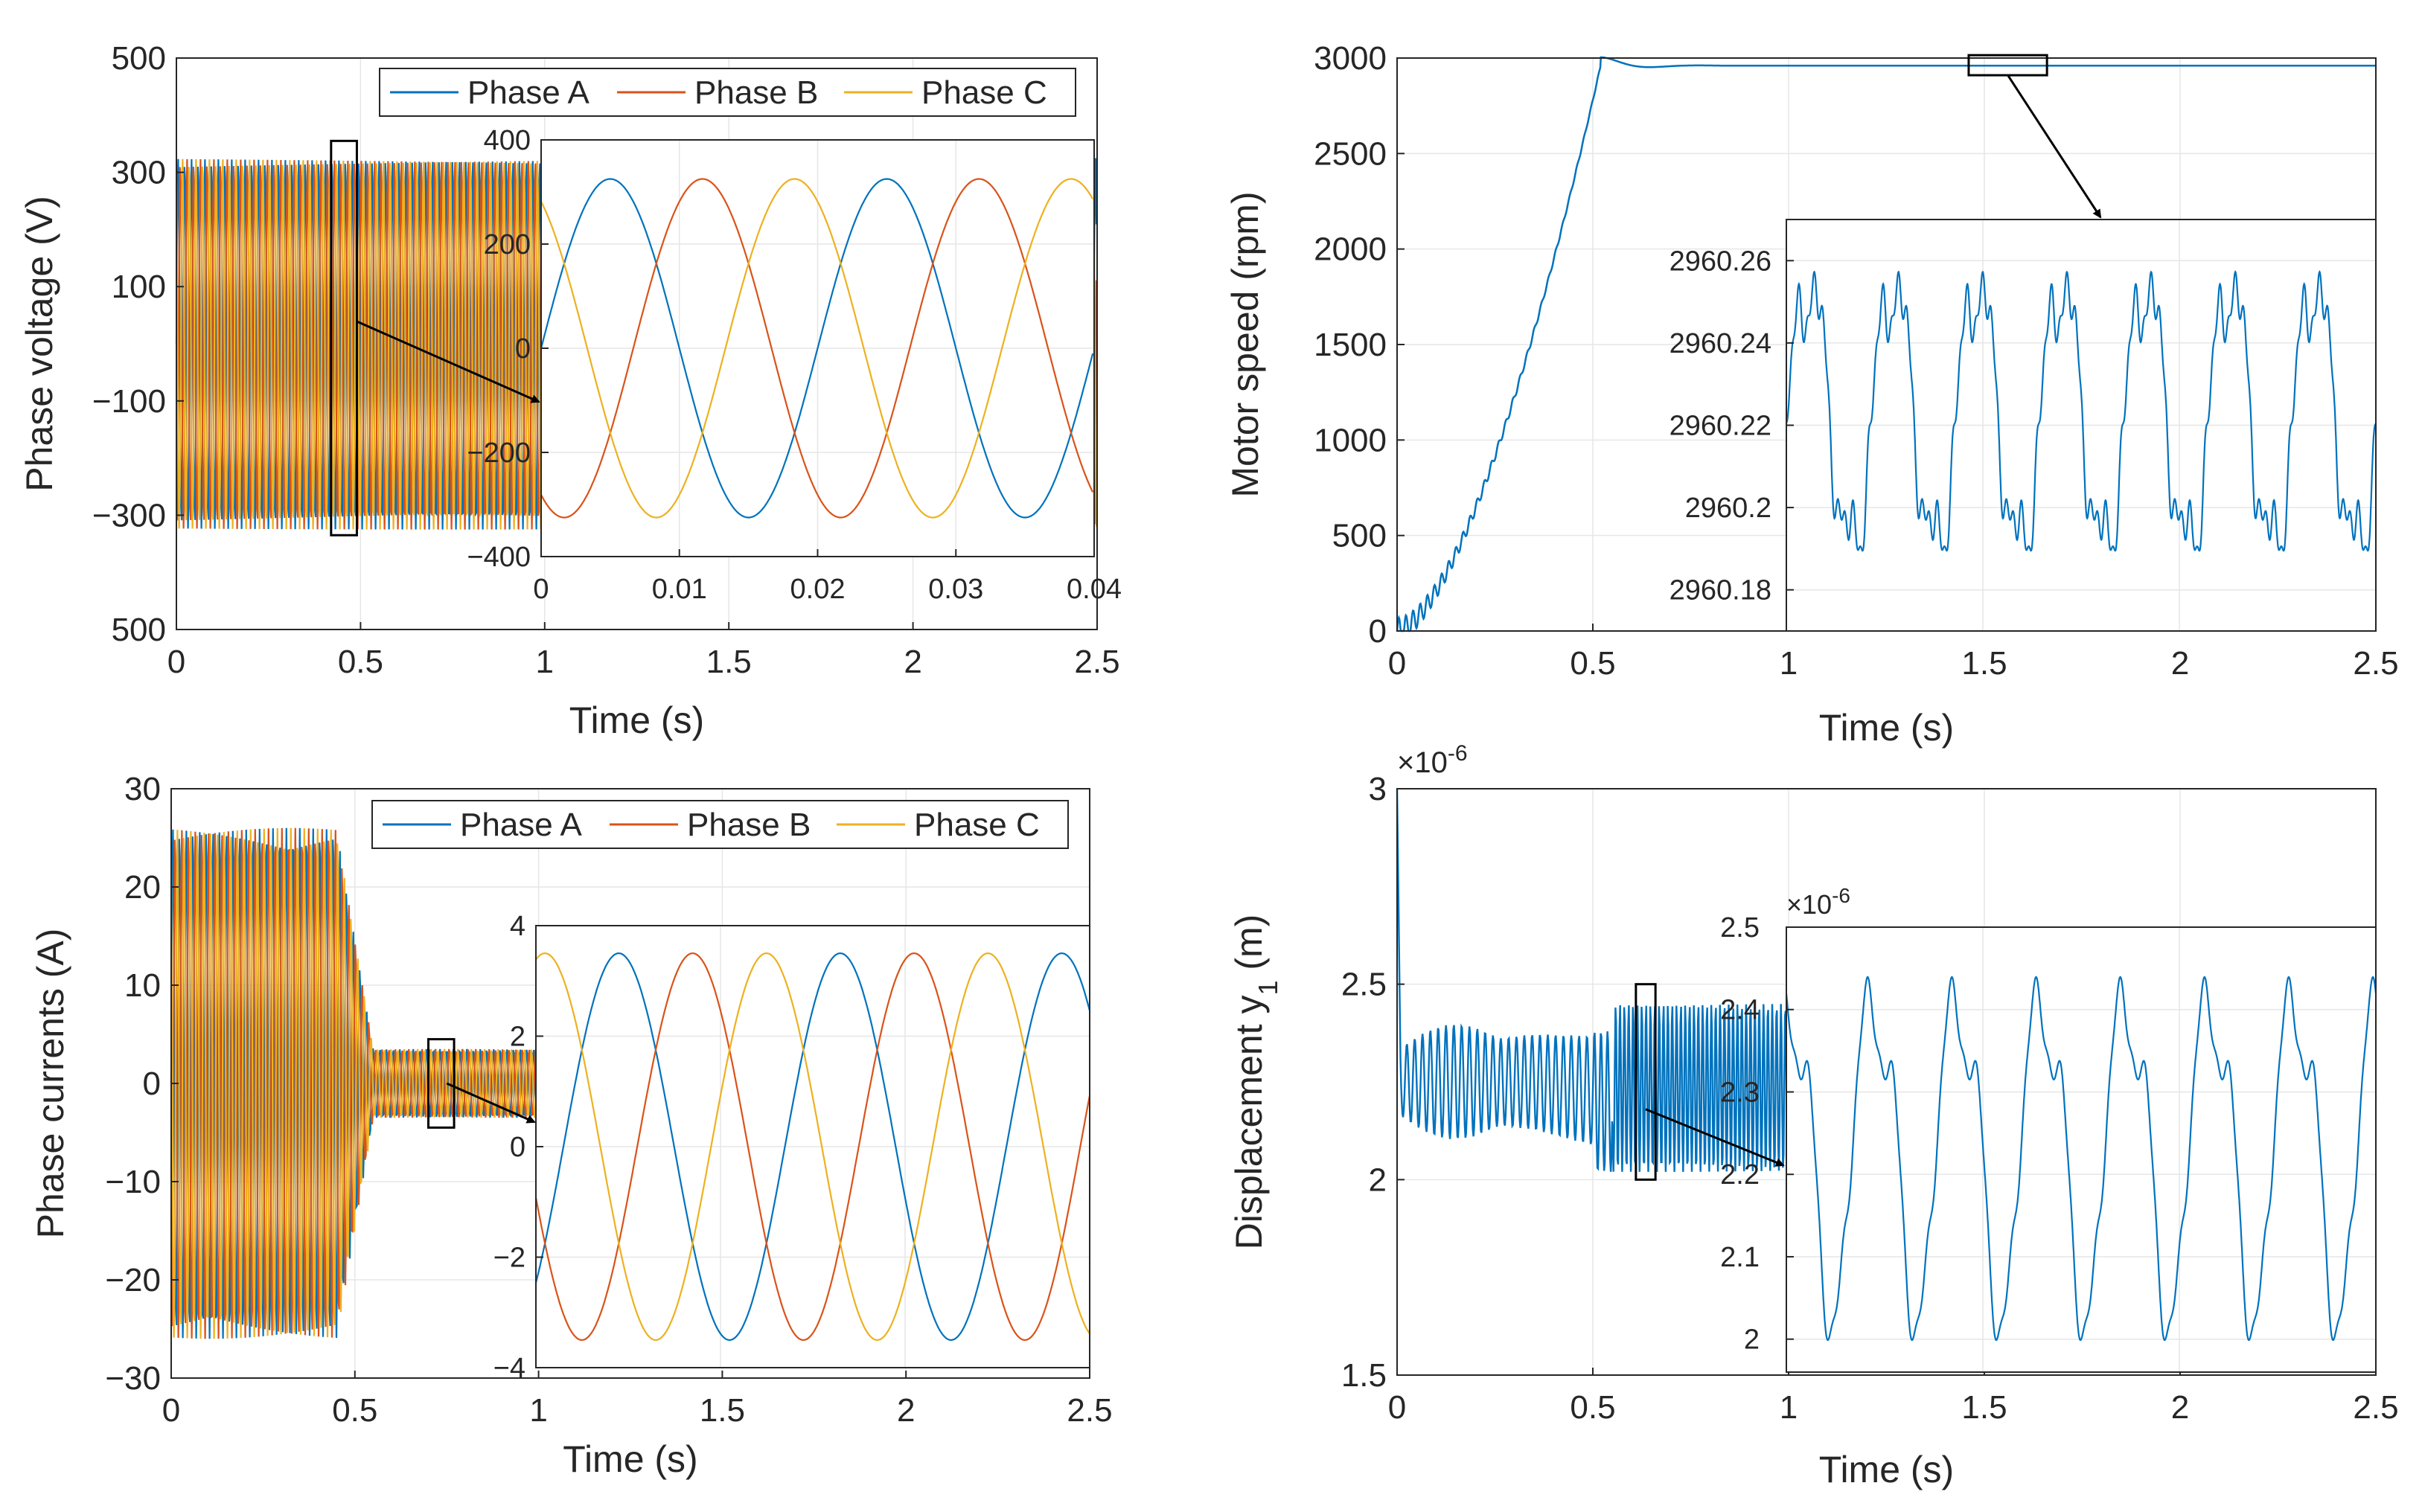 The width and height of the screenshot is (2422, 1512). I want to click on inset-y-tick-label: 2.4, so click(1740, 1011).